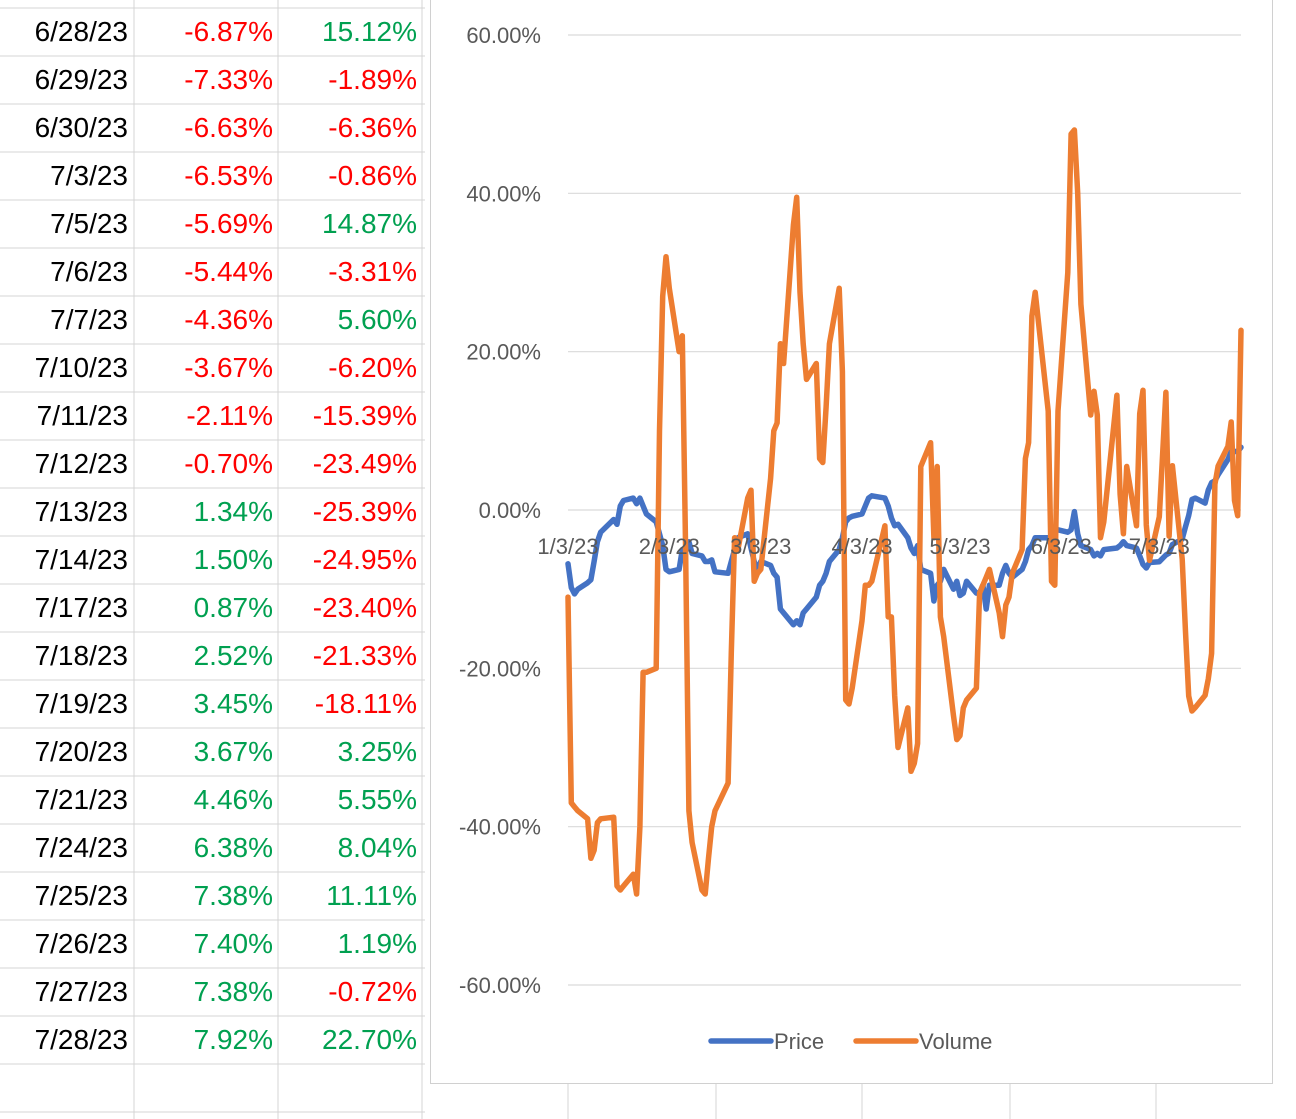 The width and height of the screenshot is (1296, 1119). What do you see at coordinates (81, 895) in the screenshot?
I see `date-cell: 7/25/23` at bounding box center [81, 895].